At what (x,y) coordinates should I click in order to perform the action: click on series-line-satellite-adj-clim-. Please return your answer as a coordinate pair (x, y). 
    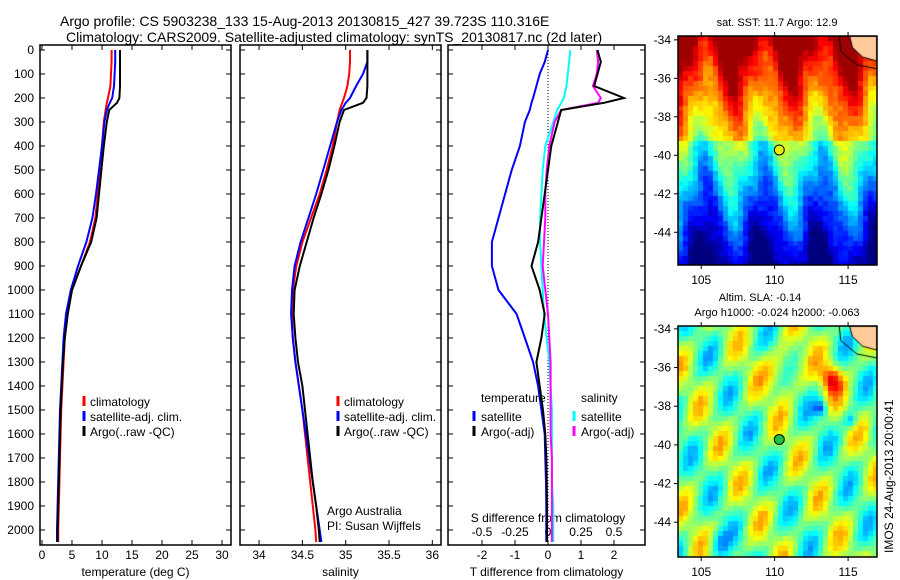
    Looking at the image, I should click on (329, 296).